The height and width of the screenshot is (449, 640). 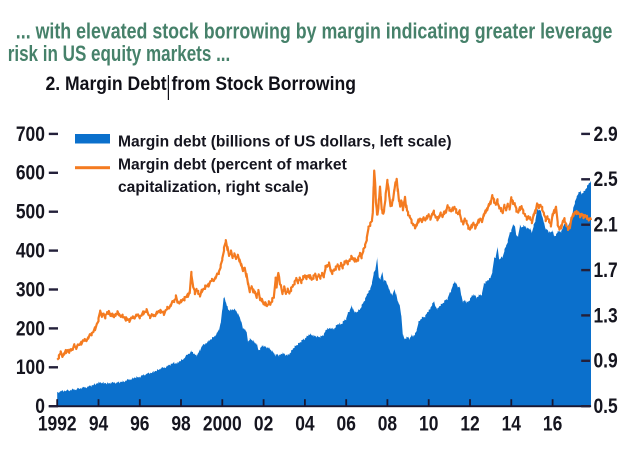 What do you see at coordinates (388, 424) in the screenshot?
I see `svg-text: 08` at bounding box center [388, 424].